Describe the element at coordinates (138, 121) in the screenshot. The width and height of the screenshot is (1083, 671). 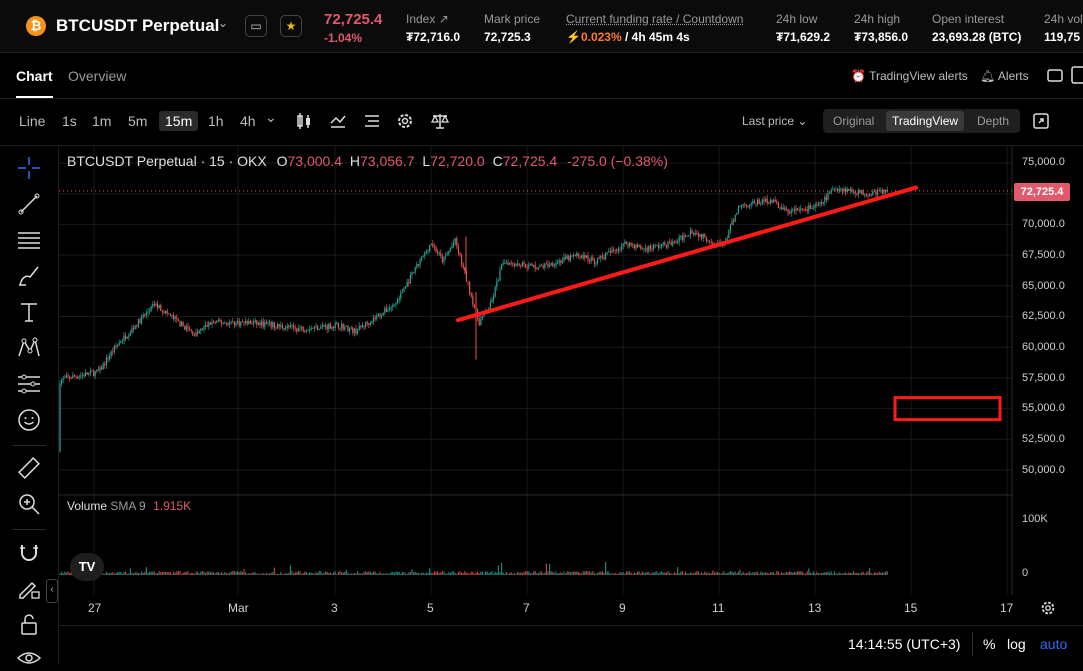
I see `timeframe-5m: 5m` at that location.